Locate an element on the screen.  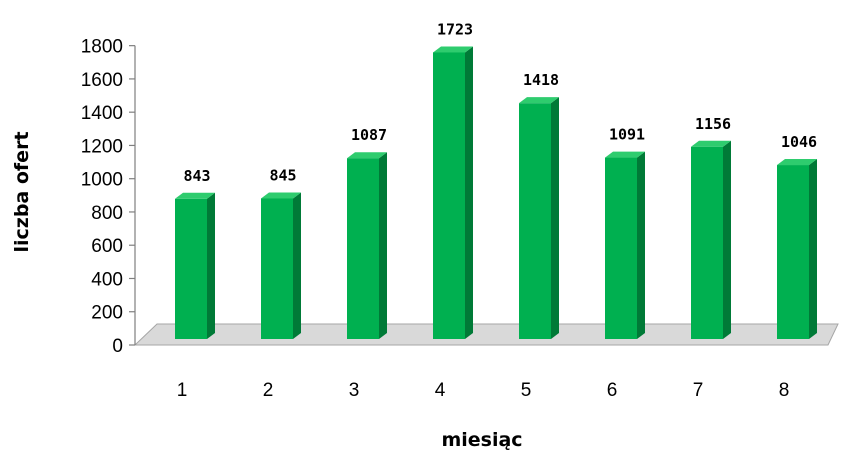
y-tick-label: 1200 is located at coordinates (102, 146).